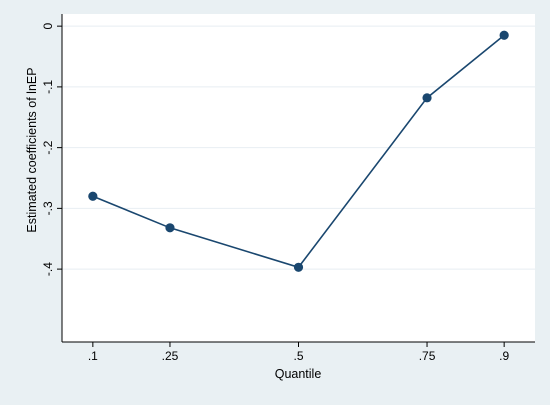 This screenshot has width=550, height=410. I want to click on y-tick-label: -.3, so click(48, 208).